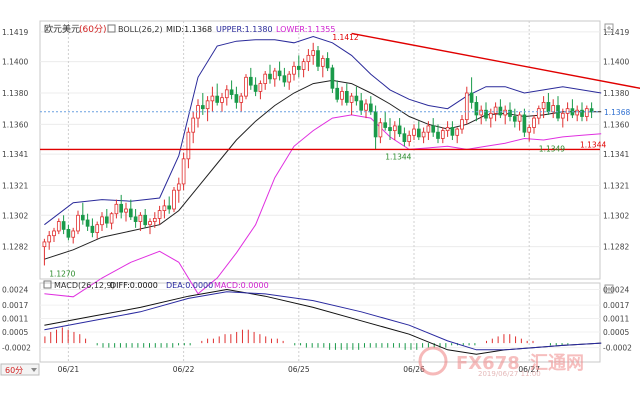 Image resolution: width=640 pixels, height=404 pixels. What do you see at coordinates (111, 28) in the screenshot?
I see `boll-toggle-icon` at bounding box center [111, 28].